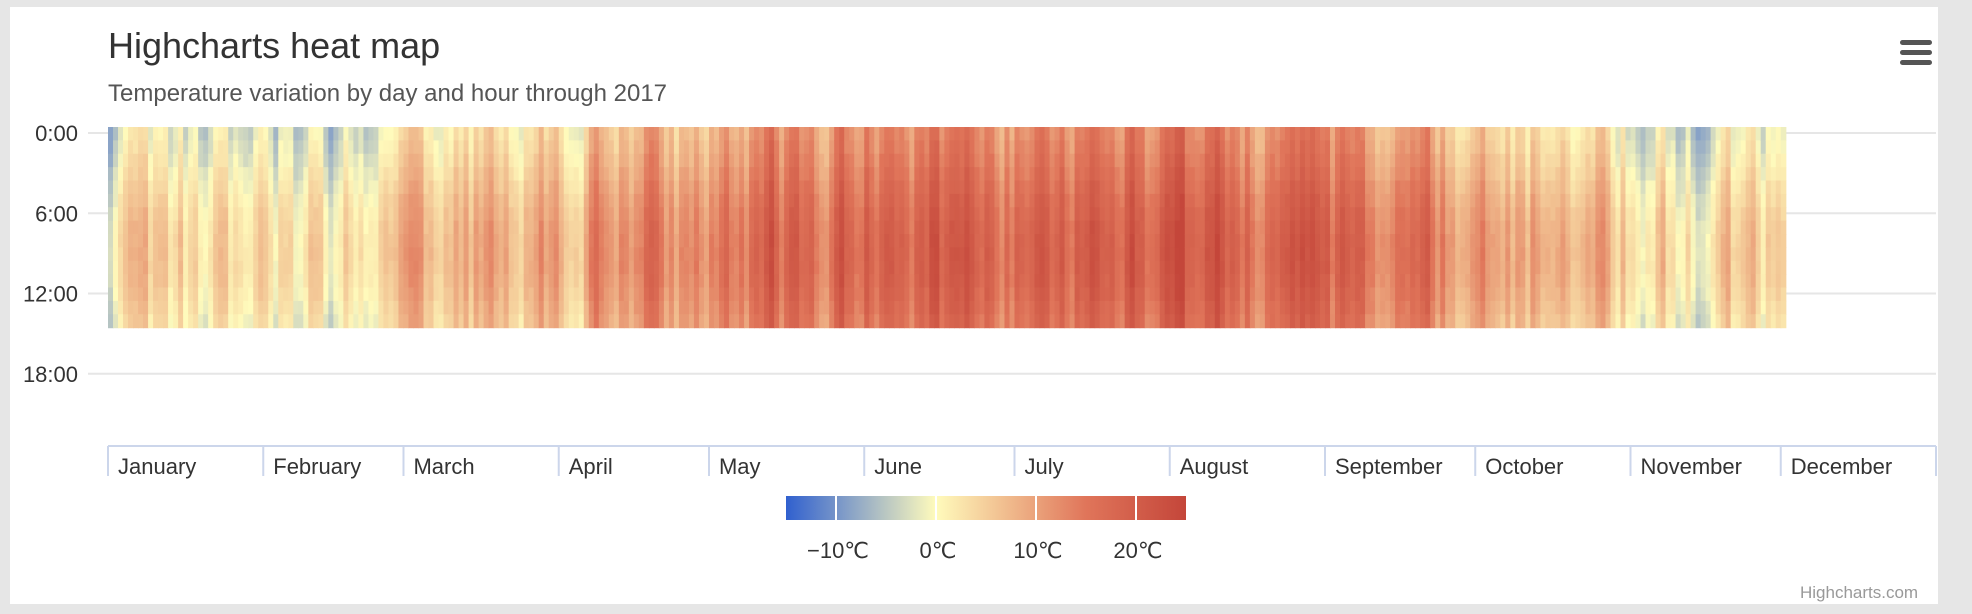 This screenshot has height=614, width=1972. What do you see at coordinates (1916, 54) in the screenshot?
I see `hamburger-menu-icon` at bounding box center [1916, 54].